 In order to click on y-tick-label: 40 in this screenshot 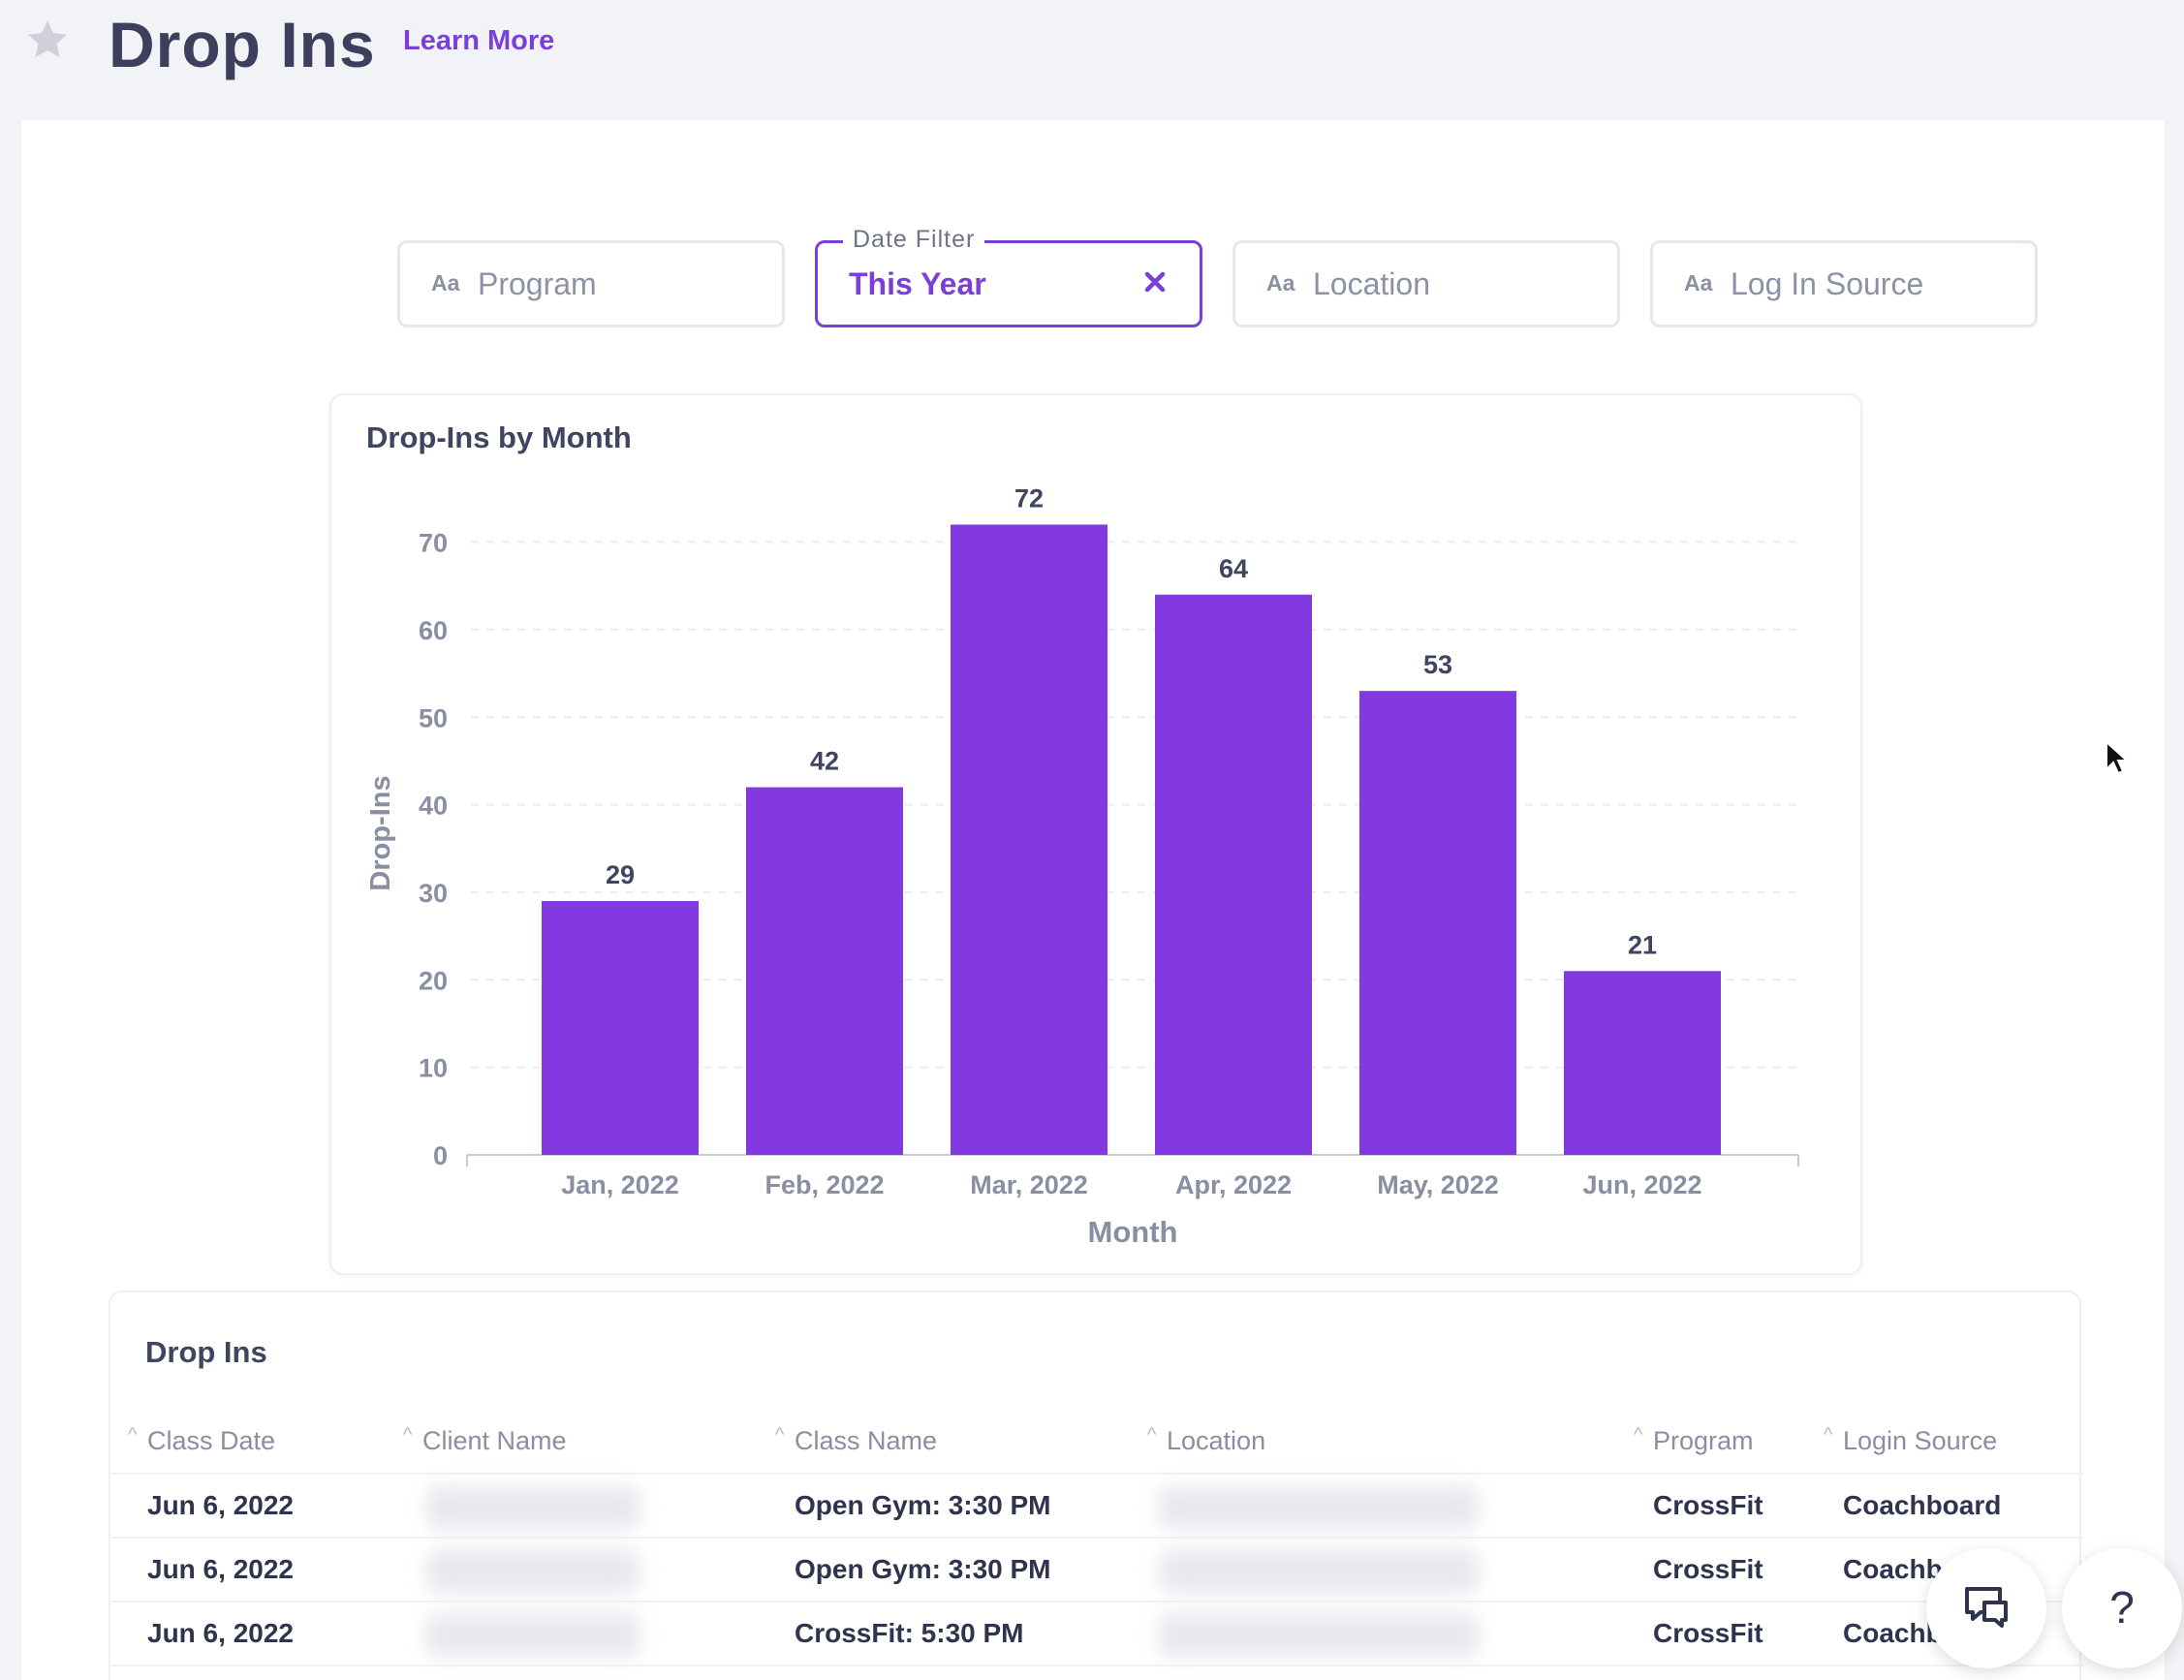, I will do `click(434, 807)`.